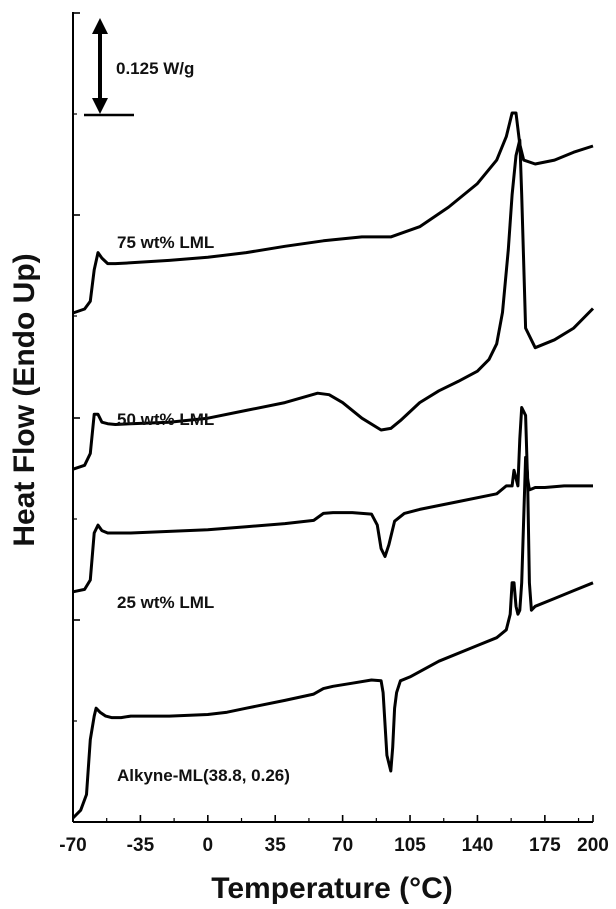 The image size is (616, 909). Describe the element at coordinates (141, 845) in the screenshot. I see `x-tick-label: -35` at that location.